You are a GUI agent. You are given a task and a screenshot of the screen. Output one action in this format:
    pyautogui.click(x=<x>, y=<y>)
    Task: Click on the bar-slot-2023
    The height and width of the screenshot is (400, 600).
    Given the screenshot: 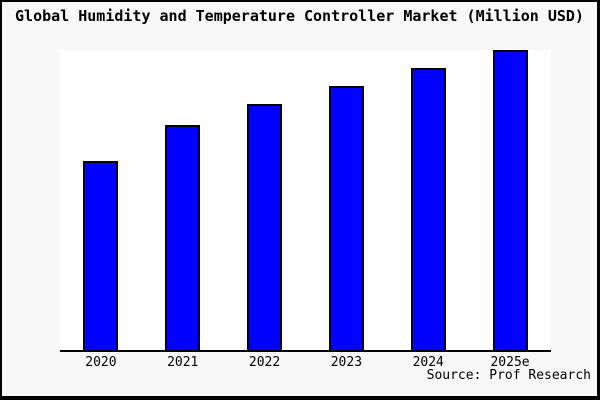 What is the action you would take?
    pyautogui.click(x=346, y=200)
    